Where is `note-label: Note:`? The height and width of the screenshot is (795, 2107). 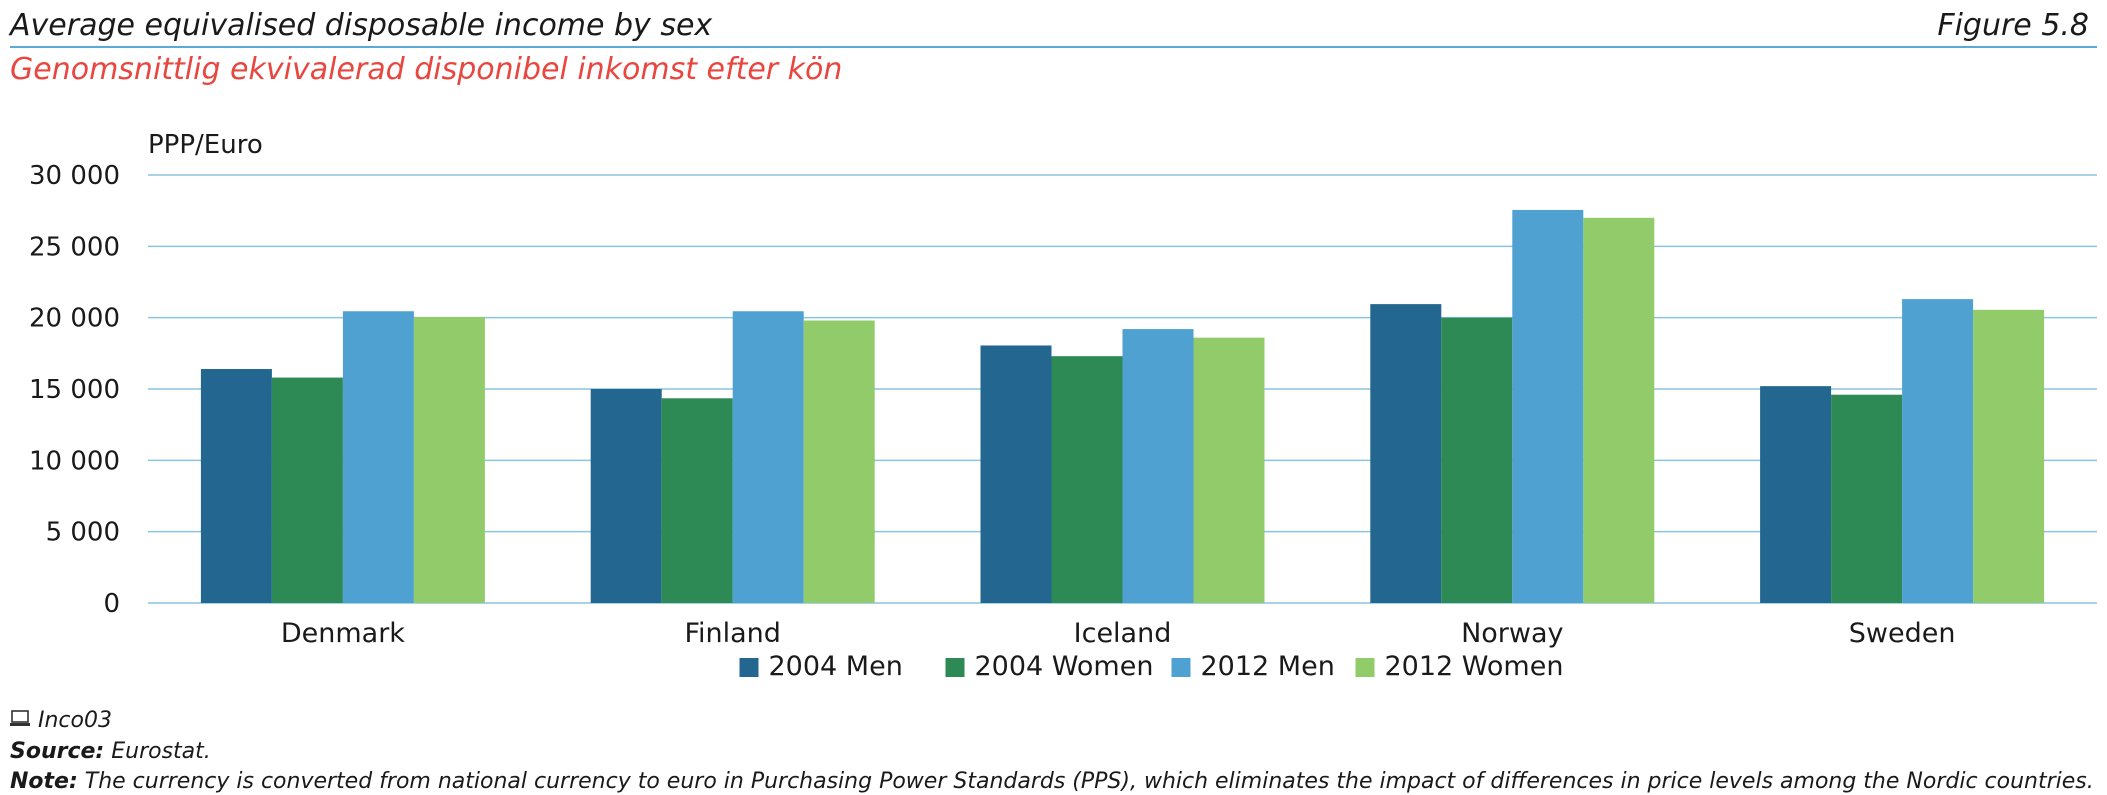
note-label: Note: is located at coordinates (44, 781).